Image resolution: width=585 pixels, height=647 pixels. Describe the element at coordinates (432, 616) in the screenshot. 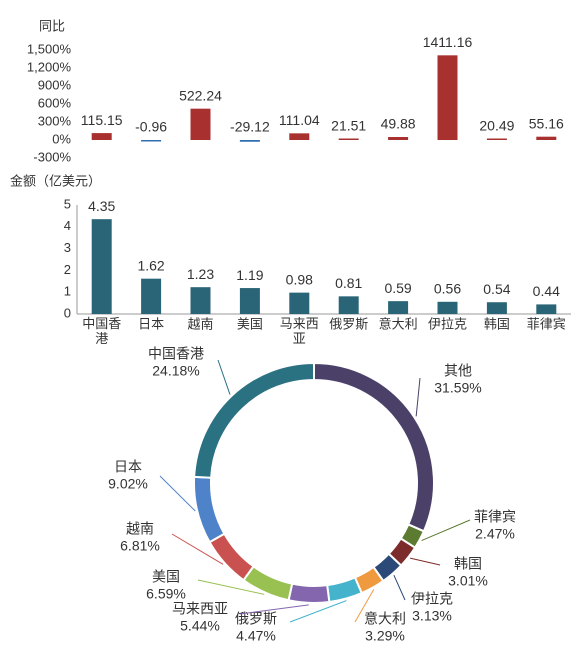

I see `slice-value-label: 3.13%` at that location.